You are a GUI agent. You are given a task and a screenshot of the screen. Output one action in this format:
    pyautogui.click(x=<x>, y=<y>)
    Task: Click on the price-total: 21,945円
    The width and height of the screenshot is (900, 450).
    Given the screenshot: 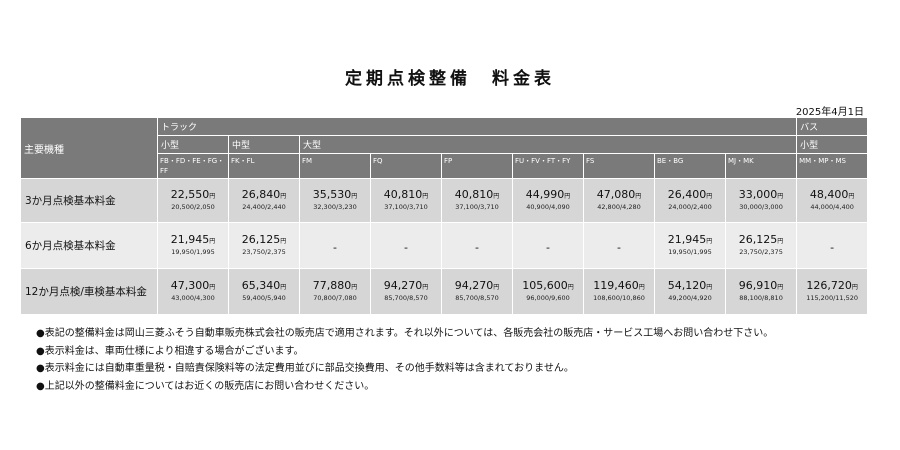 What is the action you would take?
    pyautogui.click(x=193, y=240)
    